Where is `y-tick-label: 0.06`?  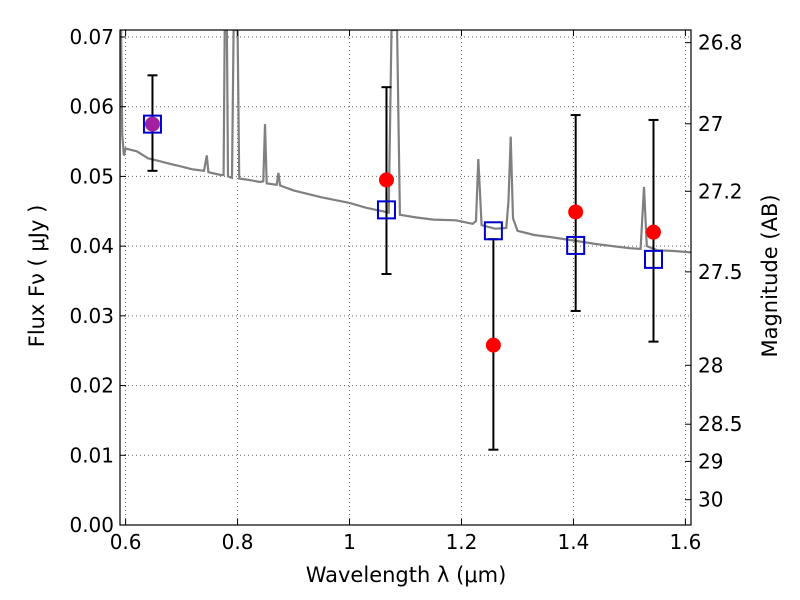
y-tick-label: 0.06 is located at coordinates (91, 107).